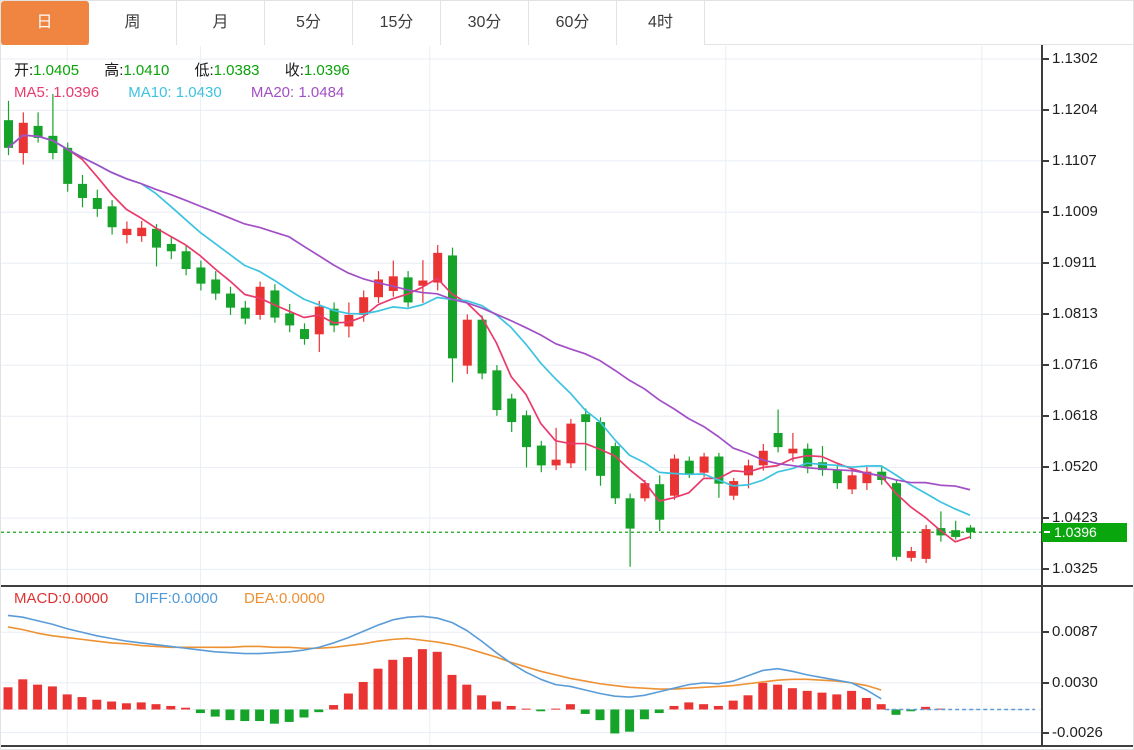  What do you see at coordinates (1074, 160) in the screenshot?
I see `price-axis-label: 1.1107` at bounding box center [1074, 160].